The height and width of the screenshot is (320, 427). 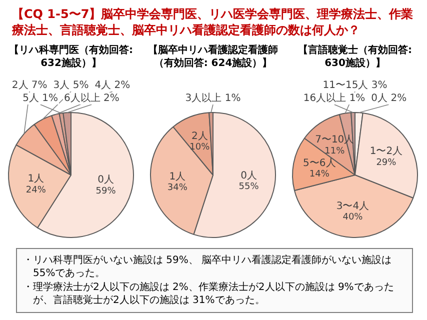 I want to click on slice-label: 3〜4人, so click(x=353, y=206).